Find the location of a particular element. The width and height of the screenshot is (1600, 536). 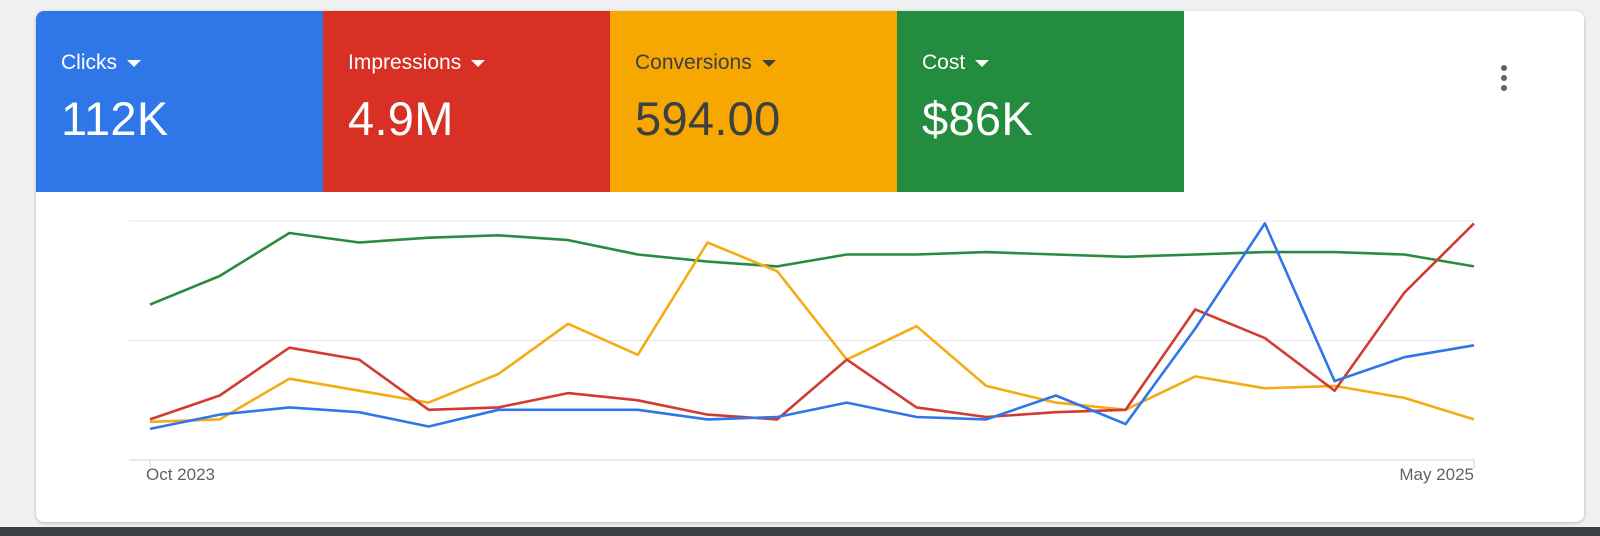

metric-tile-clicks: Clicks 112K is located at coordinates (179, 101).